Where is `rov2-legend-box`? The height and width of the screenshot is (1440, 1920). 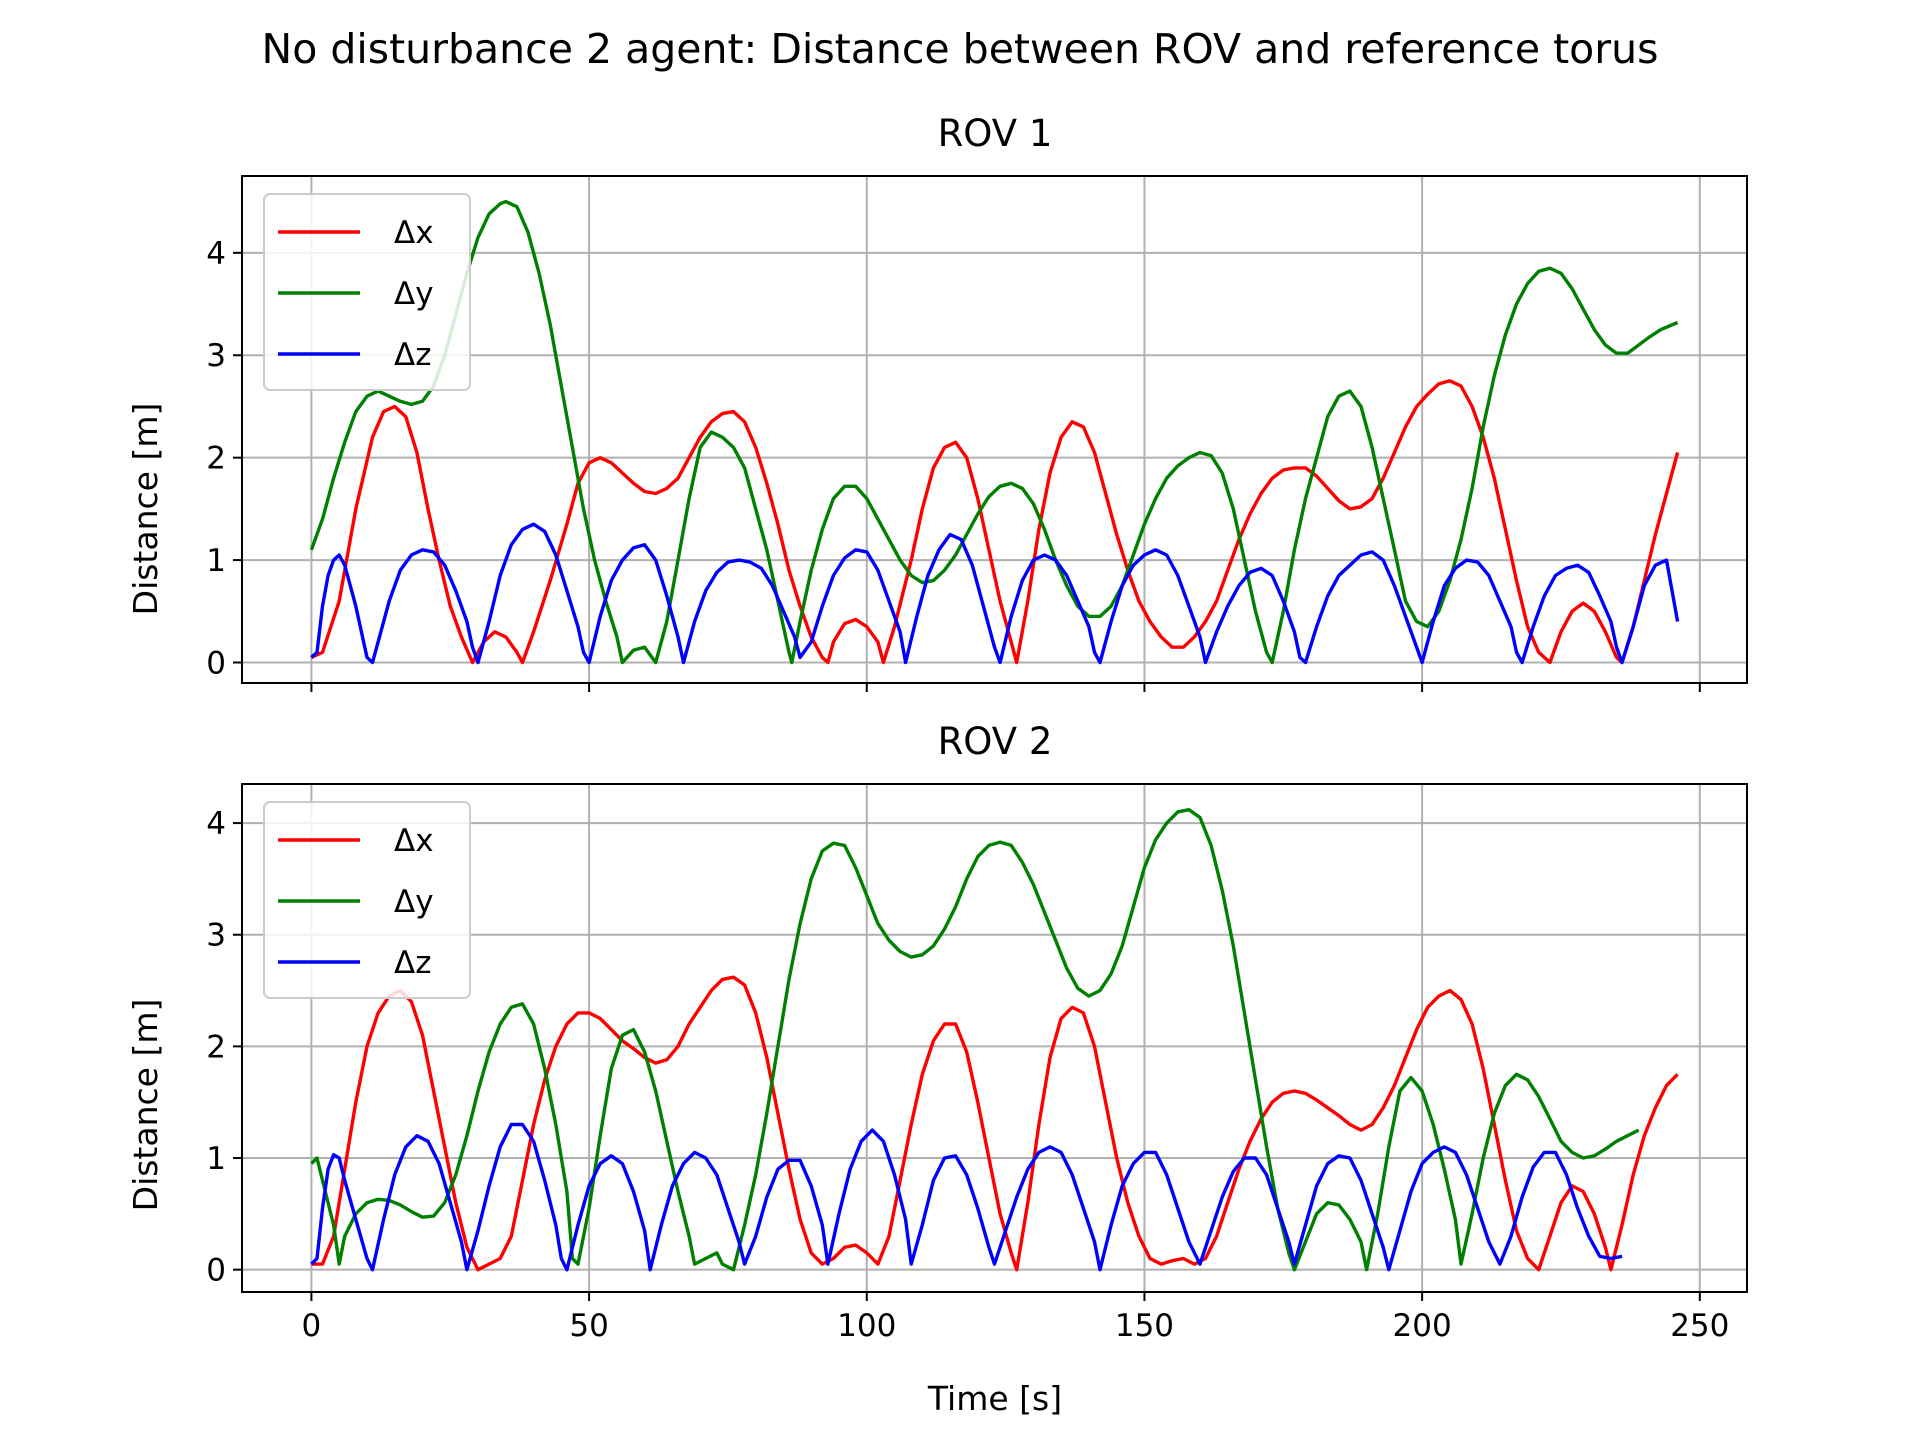 rov2-legend-box is located at coordinates (367, 900).